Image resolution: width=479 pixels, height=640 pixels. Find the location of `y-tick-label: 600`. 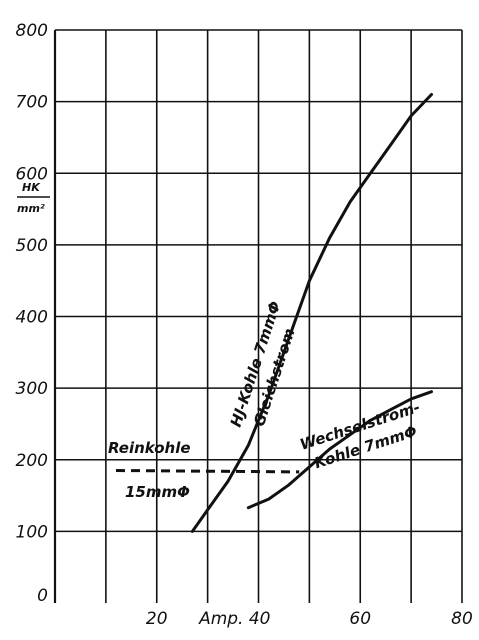

y-tick-label: 600 is located at coordinates (32, 174).